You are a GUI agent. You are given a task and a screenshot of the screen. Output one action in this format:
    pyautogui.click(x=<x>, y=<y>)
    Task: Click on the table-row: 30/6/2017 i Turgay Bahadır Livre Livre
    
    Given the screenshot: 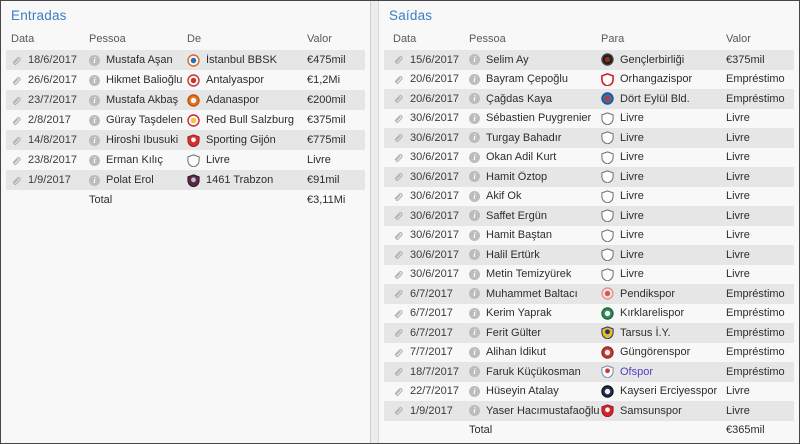 What is the action you would take?
    pyautogui.click(x=589, y=138)
    